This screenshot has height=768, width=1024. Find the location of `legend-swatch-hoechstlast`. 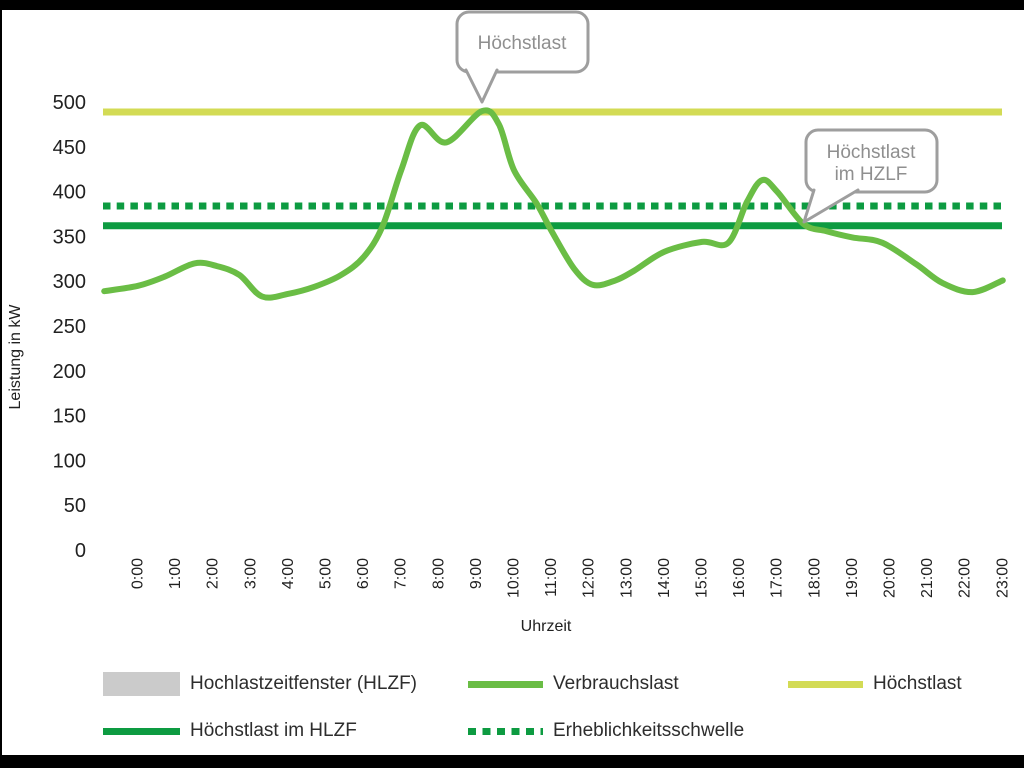

legend-swatch-hoechstlast is located at coordinates (825, 684).